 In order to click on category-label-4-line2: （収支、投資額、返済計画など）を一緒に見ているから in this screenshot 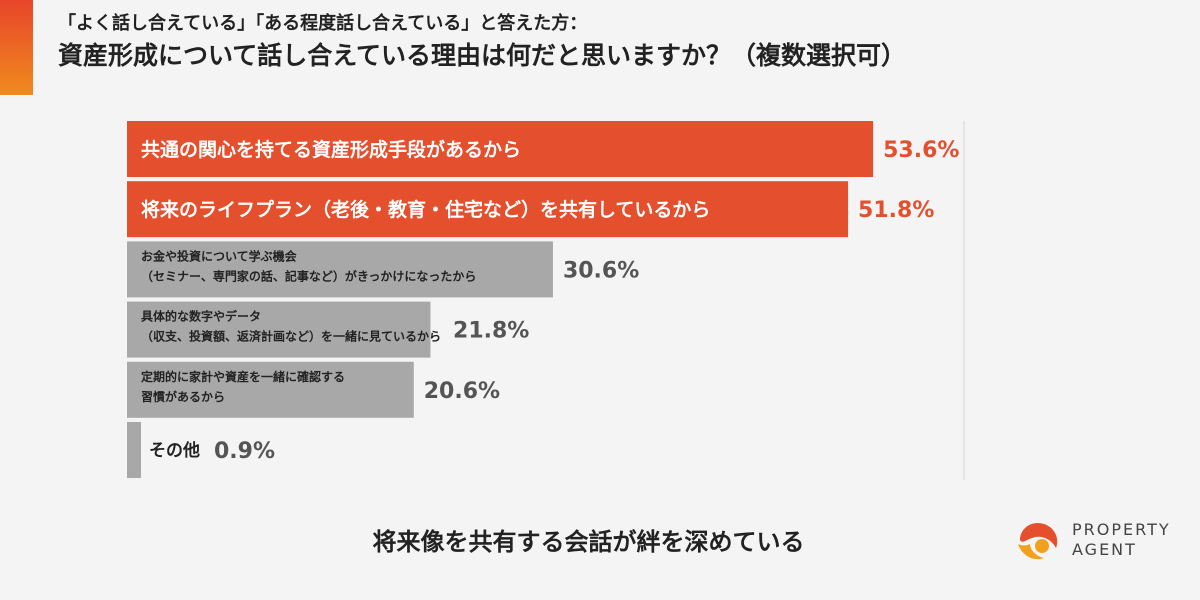, I will do `click(291, 336)`.